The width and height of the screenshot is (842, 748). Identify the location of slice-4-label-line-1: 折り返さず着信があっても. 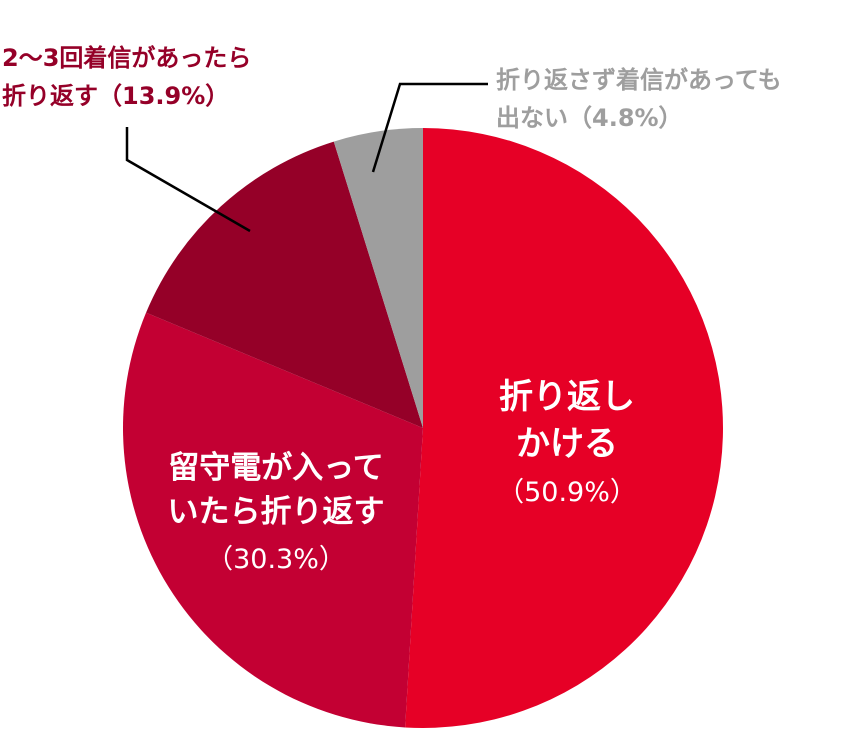
(639, 80).